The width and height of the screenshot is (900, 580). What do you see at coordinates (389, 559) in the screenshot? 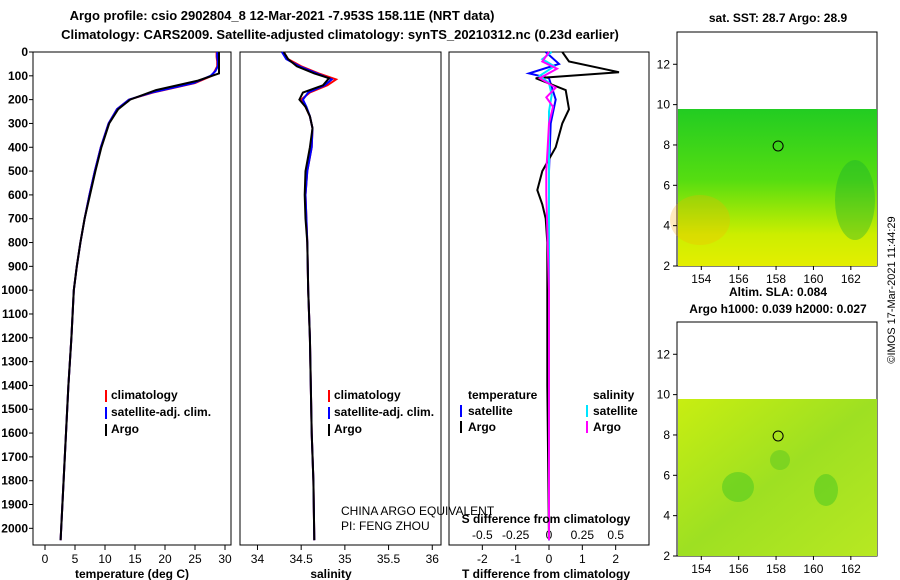
I see `x-tick-label: 35.5` at bounding box center [389, 559].